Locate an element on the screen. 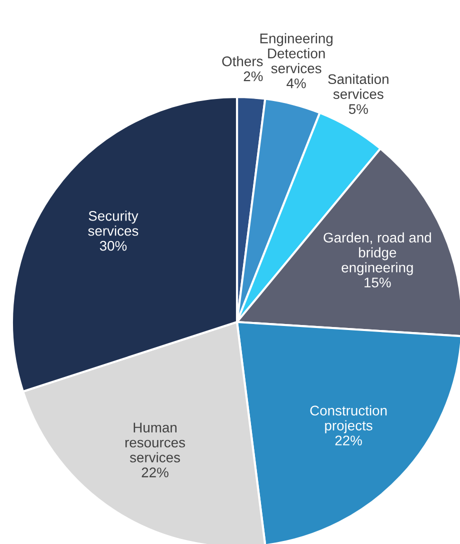  slice-label: Human resources services is located at coordinates (155, 442).